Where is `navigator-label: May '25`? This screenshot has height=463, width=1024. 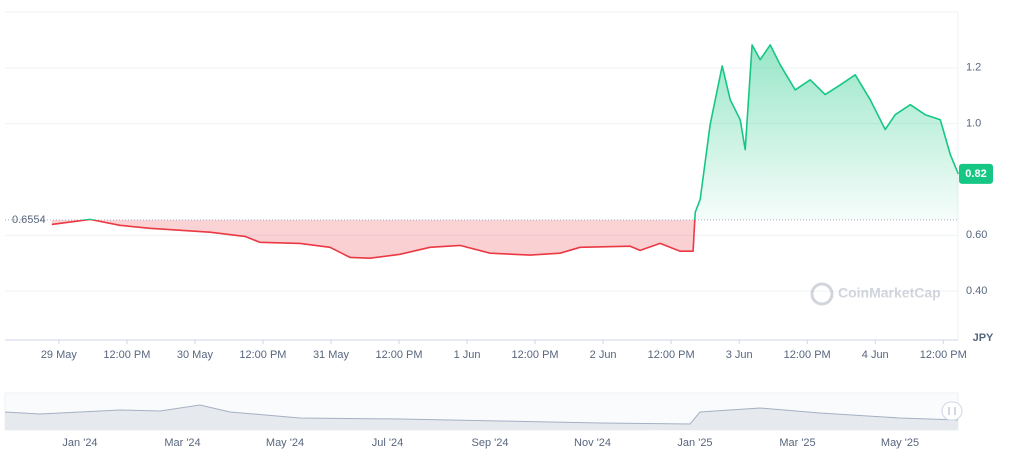
navigator-label: May '25 is located at coordinates (900, 443).